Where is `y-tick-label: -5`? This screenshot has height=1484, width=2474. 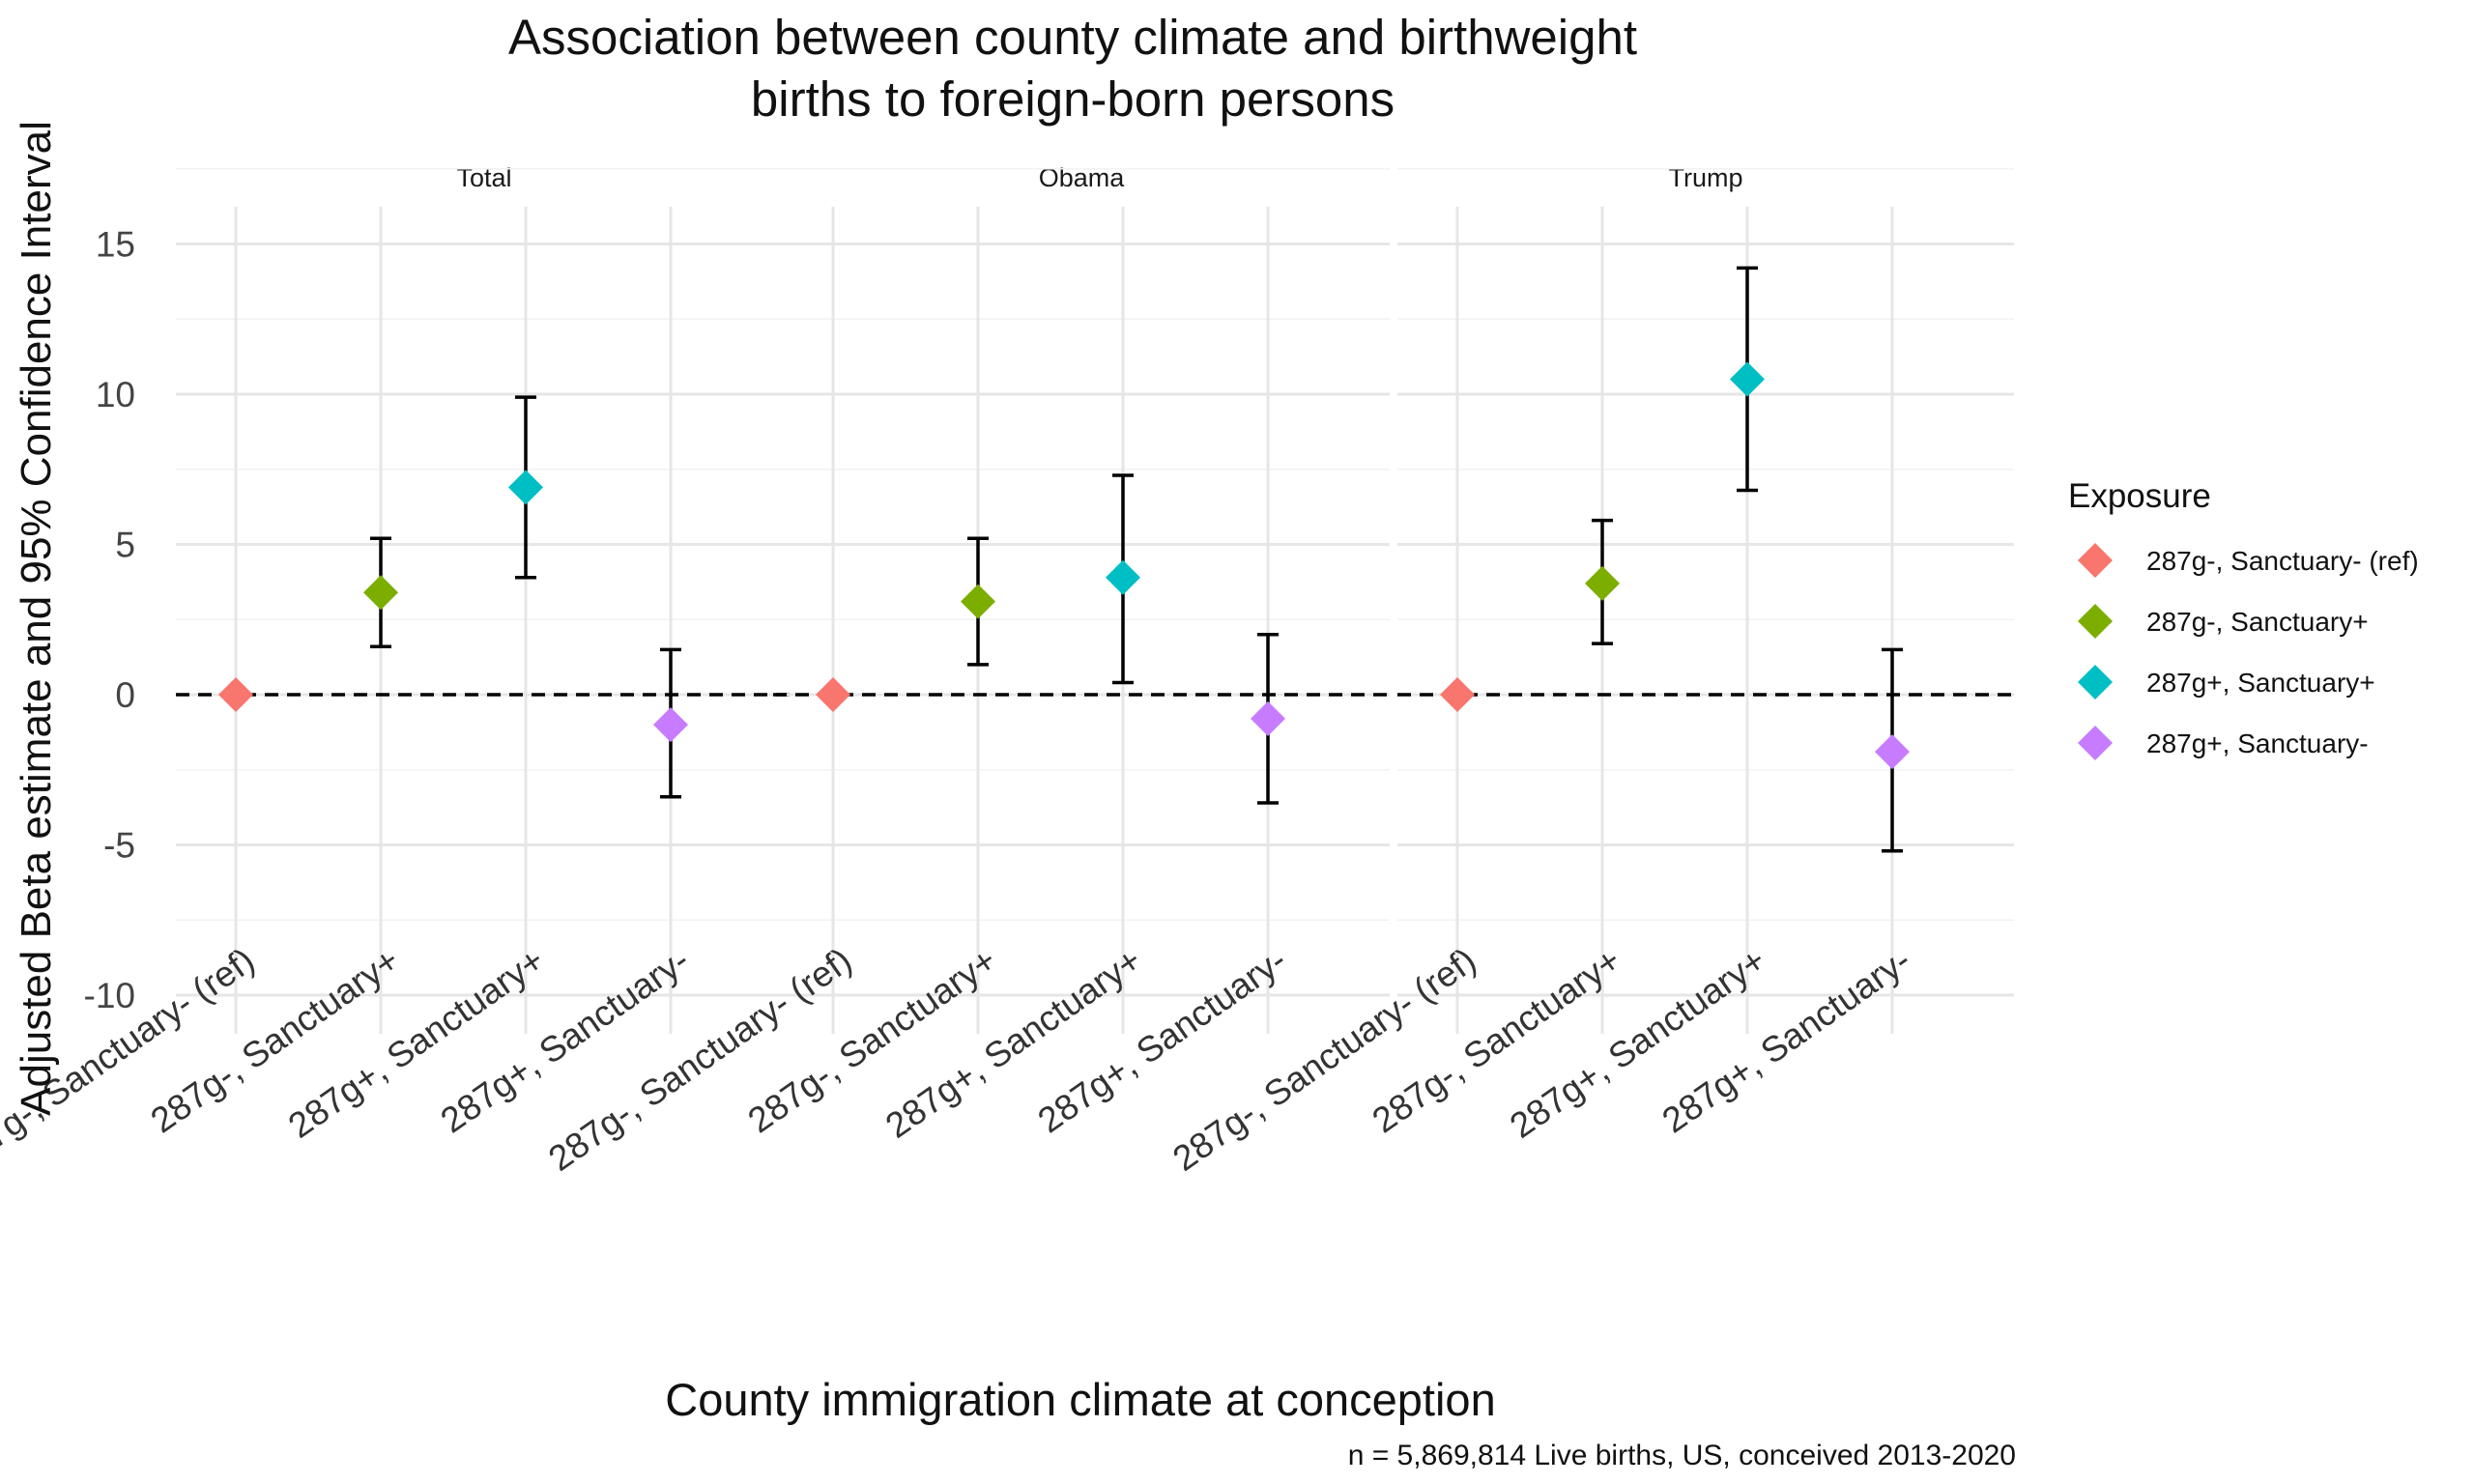 y-tick-label: -5 is located at coordinates (119, 846).